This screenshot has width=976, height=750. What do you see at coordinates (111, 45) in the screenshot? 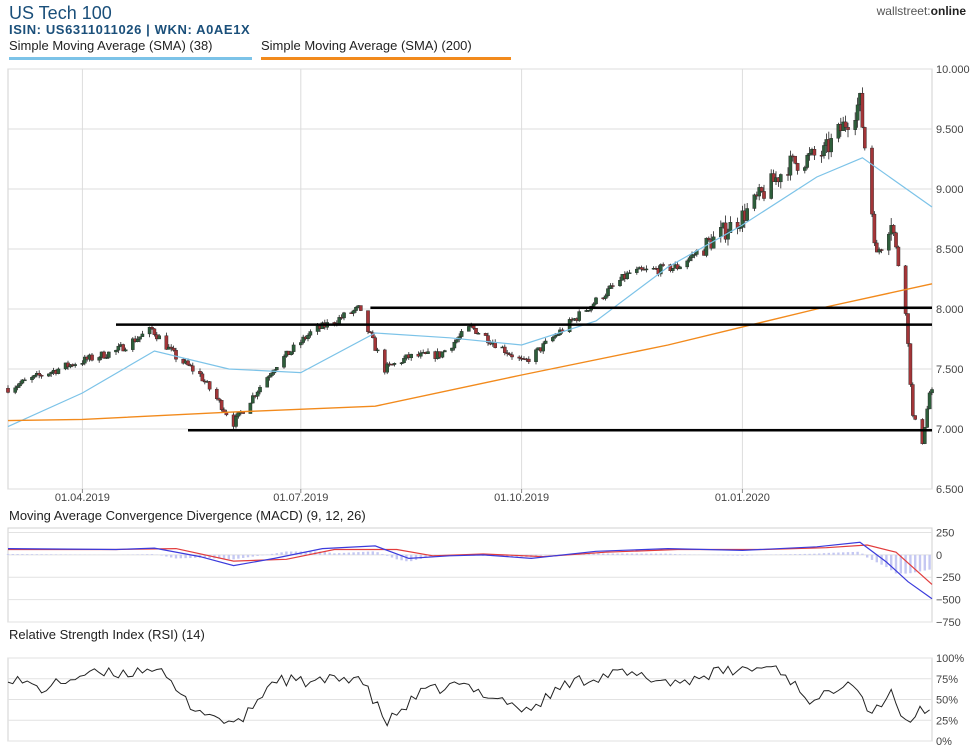
I see `legend-sma38: Simple Moving Average (SMA) (38)` at bounding box center [111, 45].